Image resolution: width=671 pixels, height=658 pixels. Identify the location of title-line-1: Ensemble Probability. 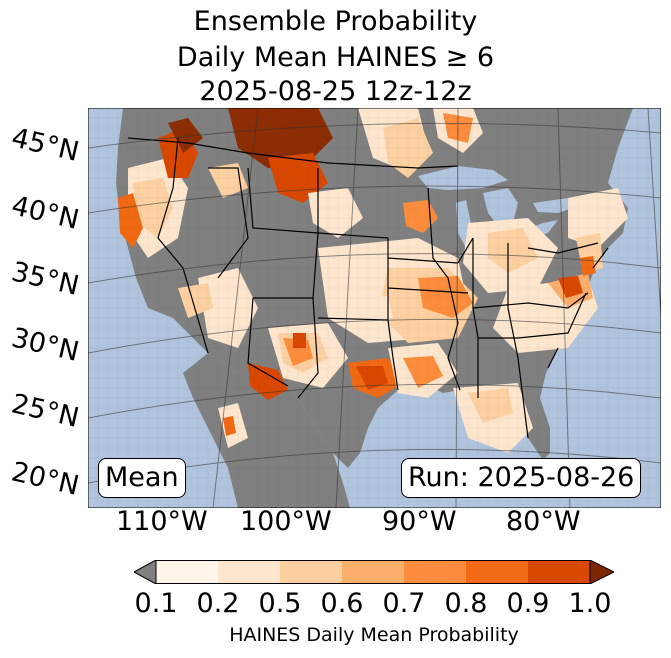
(335, 21).